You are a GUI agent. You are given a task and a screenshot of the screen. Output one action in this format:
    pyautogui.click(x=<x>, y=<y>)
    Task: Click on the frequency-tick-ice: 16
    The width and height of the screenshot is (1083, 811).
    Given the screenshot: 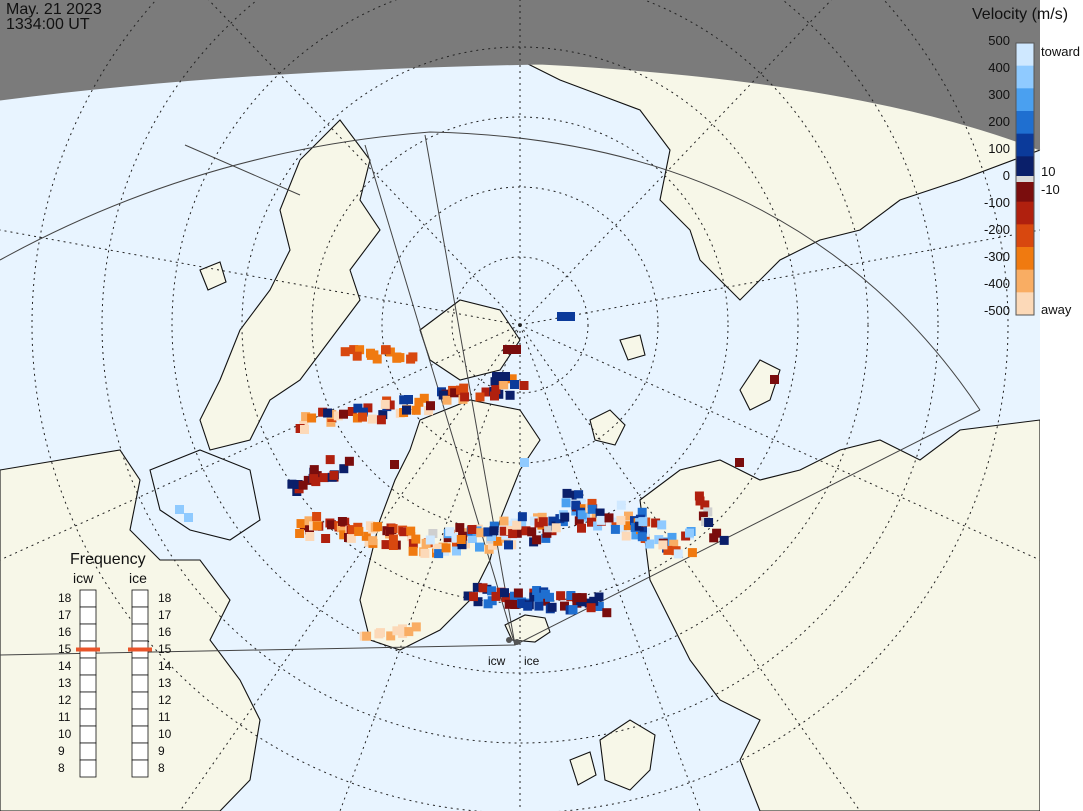 What is the action you would take?
    pyautogui.click(x=165, y=632)
    